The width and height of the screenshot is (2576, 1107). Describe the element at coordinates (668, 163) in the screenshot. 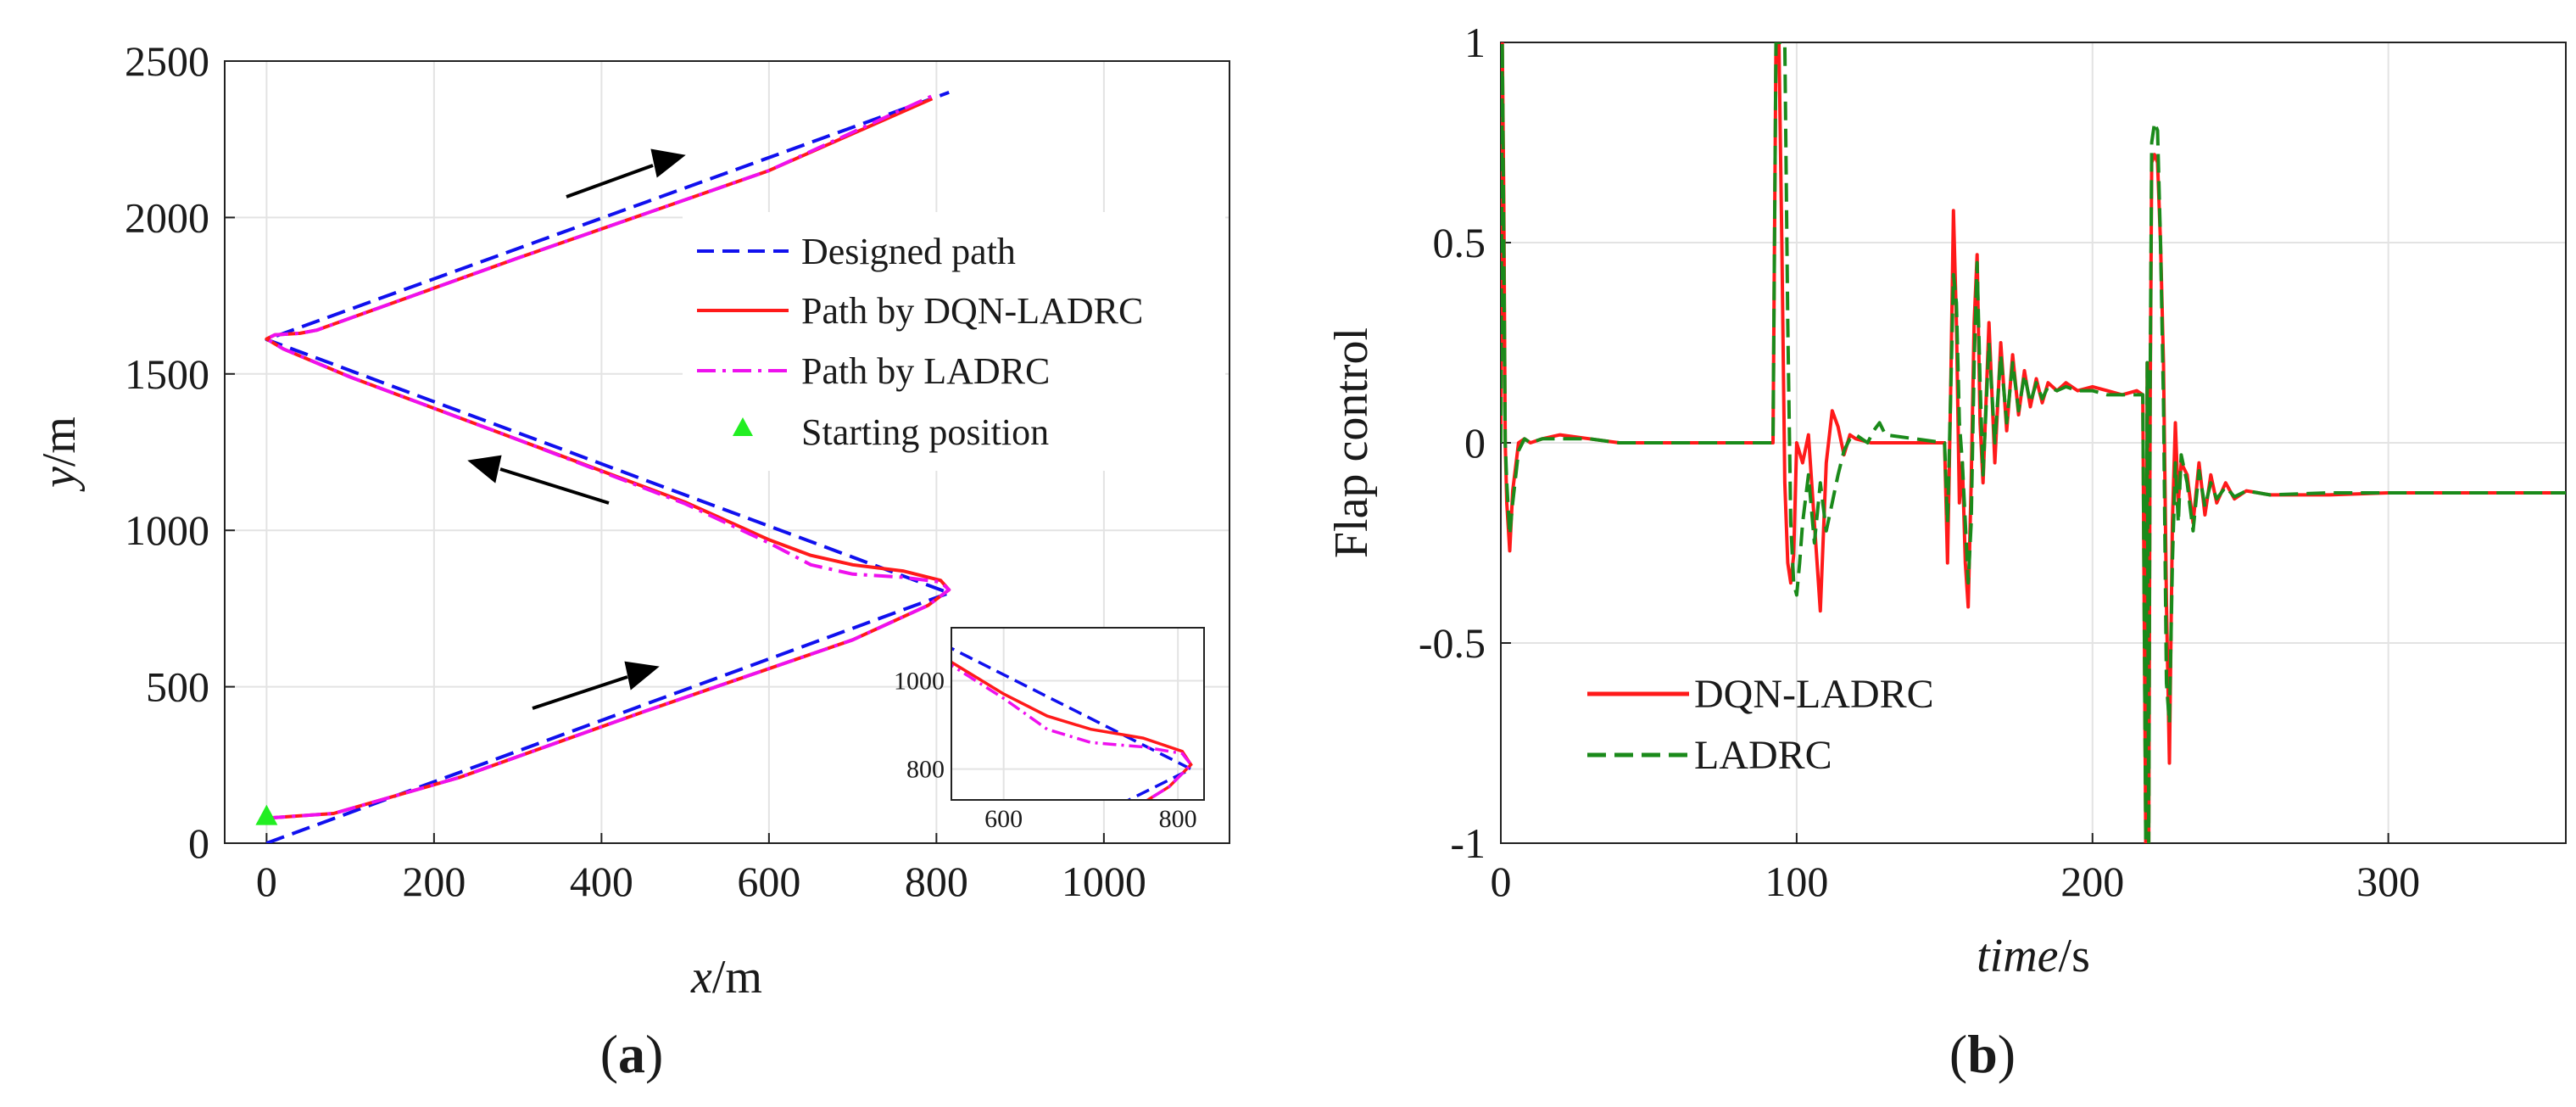

I see `arrowhead-upper` at that location.